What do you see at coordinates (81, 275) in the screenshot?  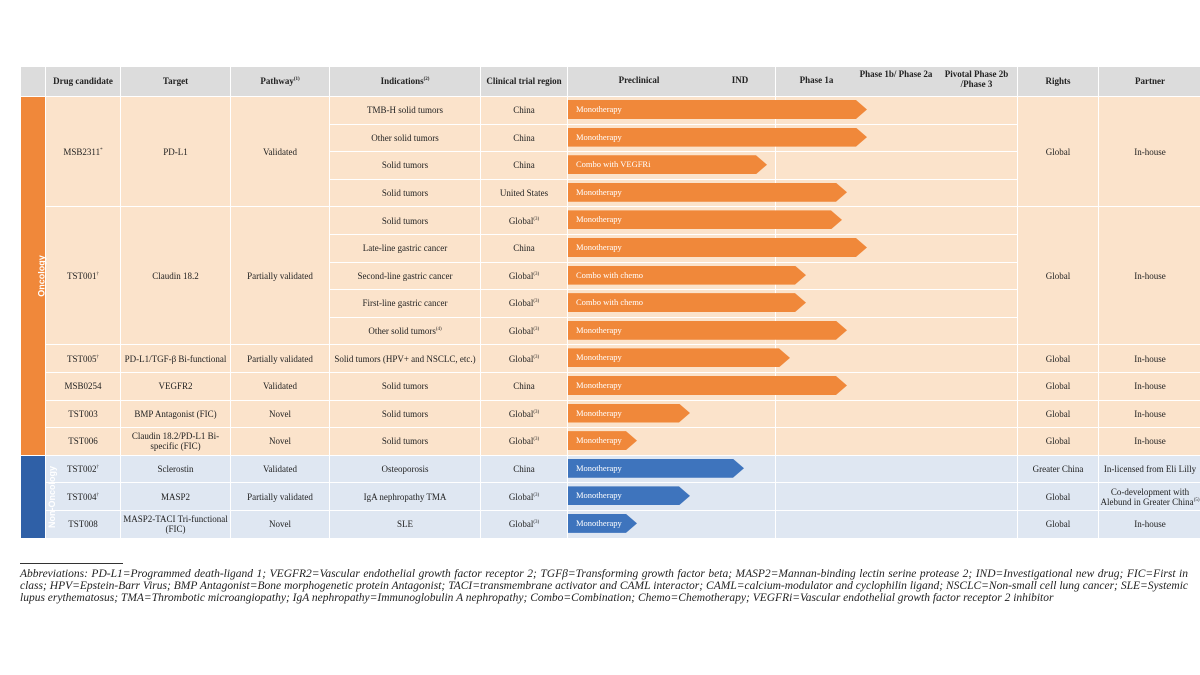 I see `drug-name-text: TST001` at bounding box center [81, 275].